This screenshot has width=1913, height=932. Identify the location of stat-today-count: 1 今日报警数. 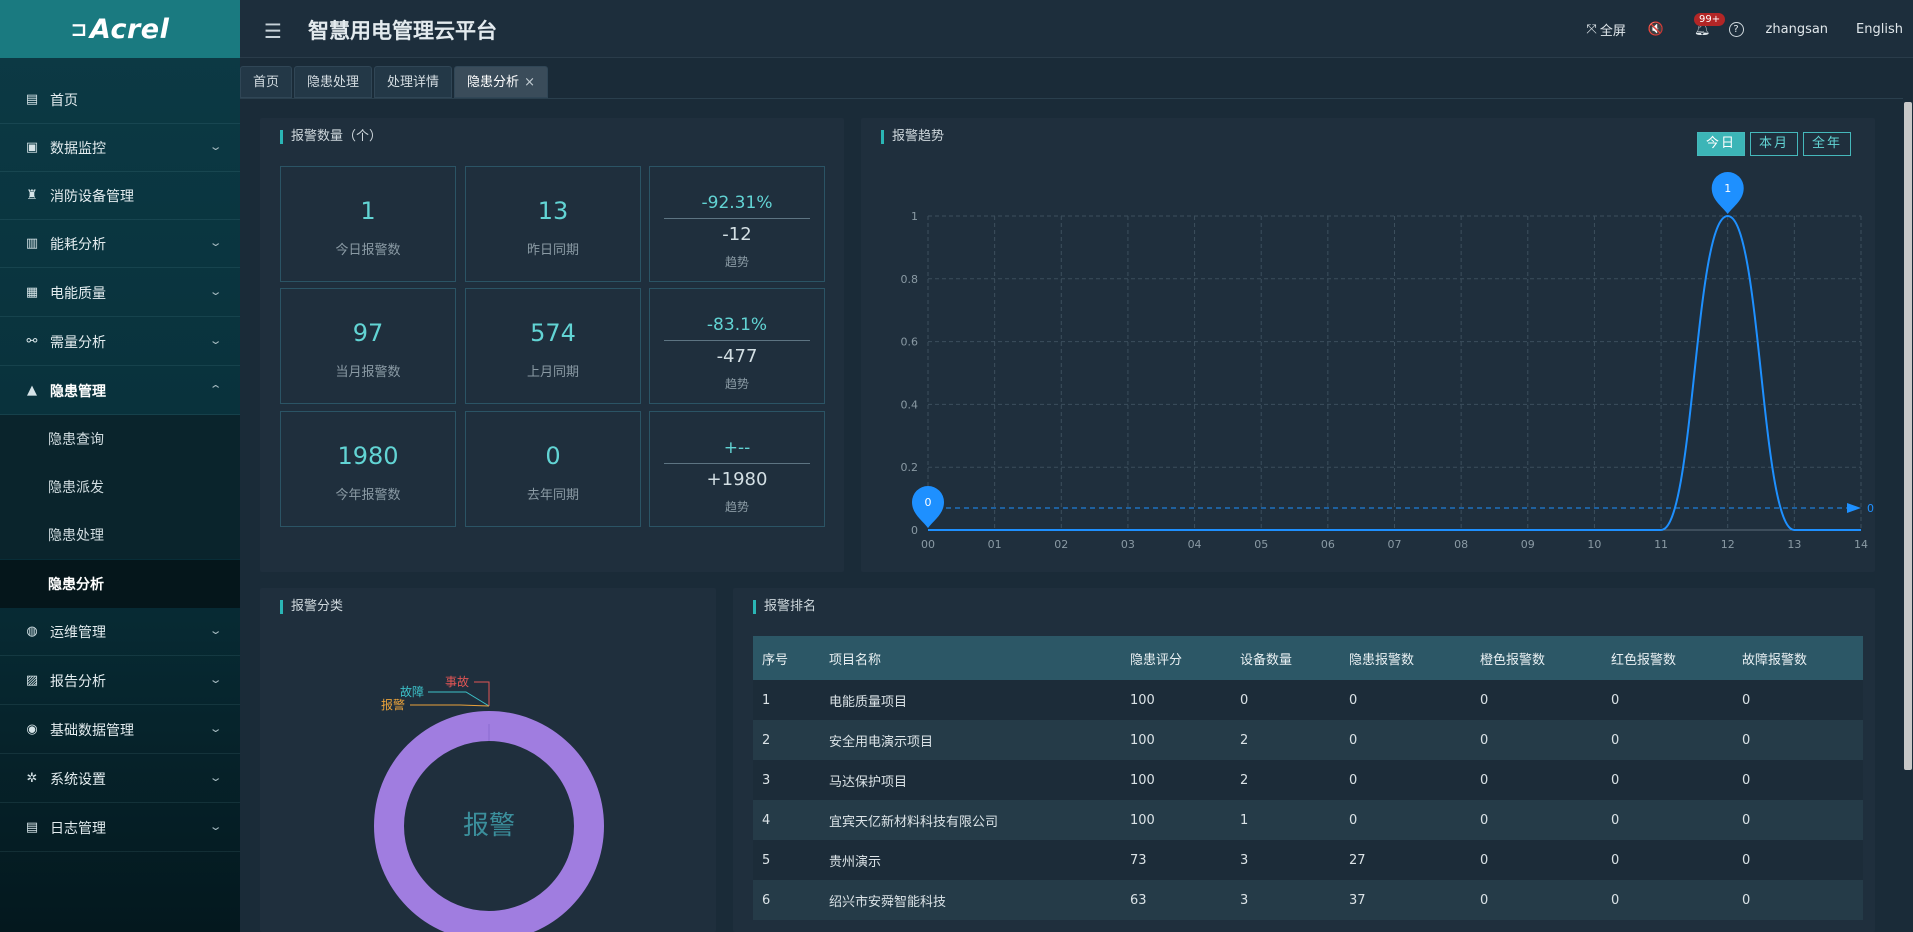
(368, 224).